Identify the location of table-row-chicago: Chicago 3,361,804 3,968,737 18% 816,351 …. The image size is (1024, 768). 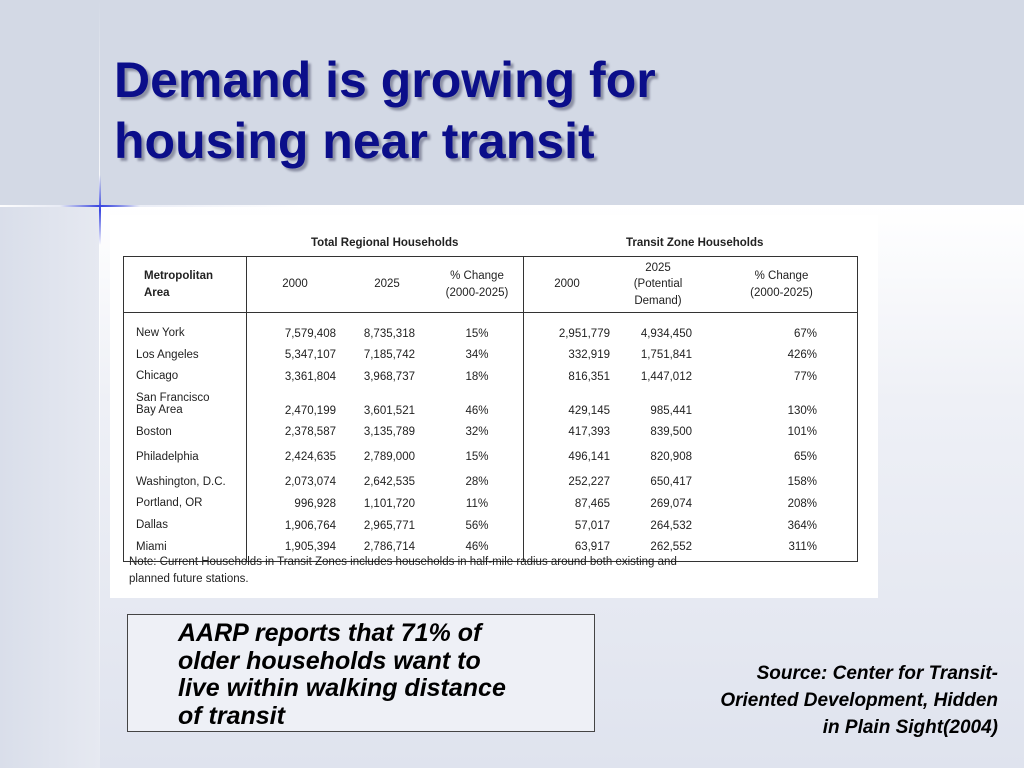
(491, 372).